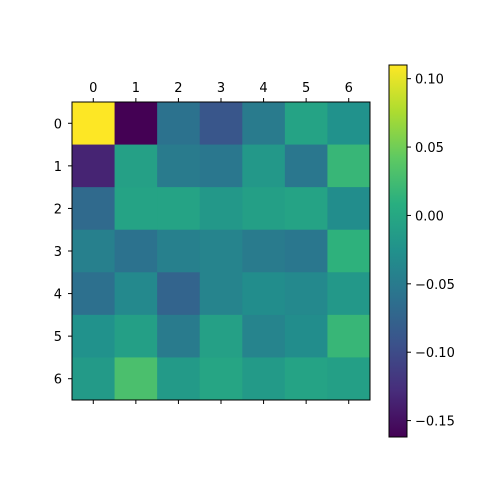 The image size is (480, 480). Describe the element at coordinates (429, 148) in the screenshot. I see `colorbar-tick-label-1: 0.05` at that location.